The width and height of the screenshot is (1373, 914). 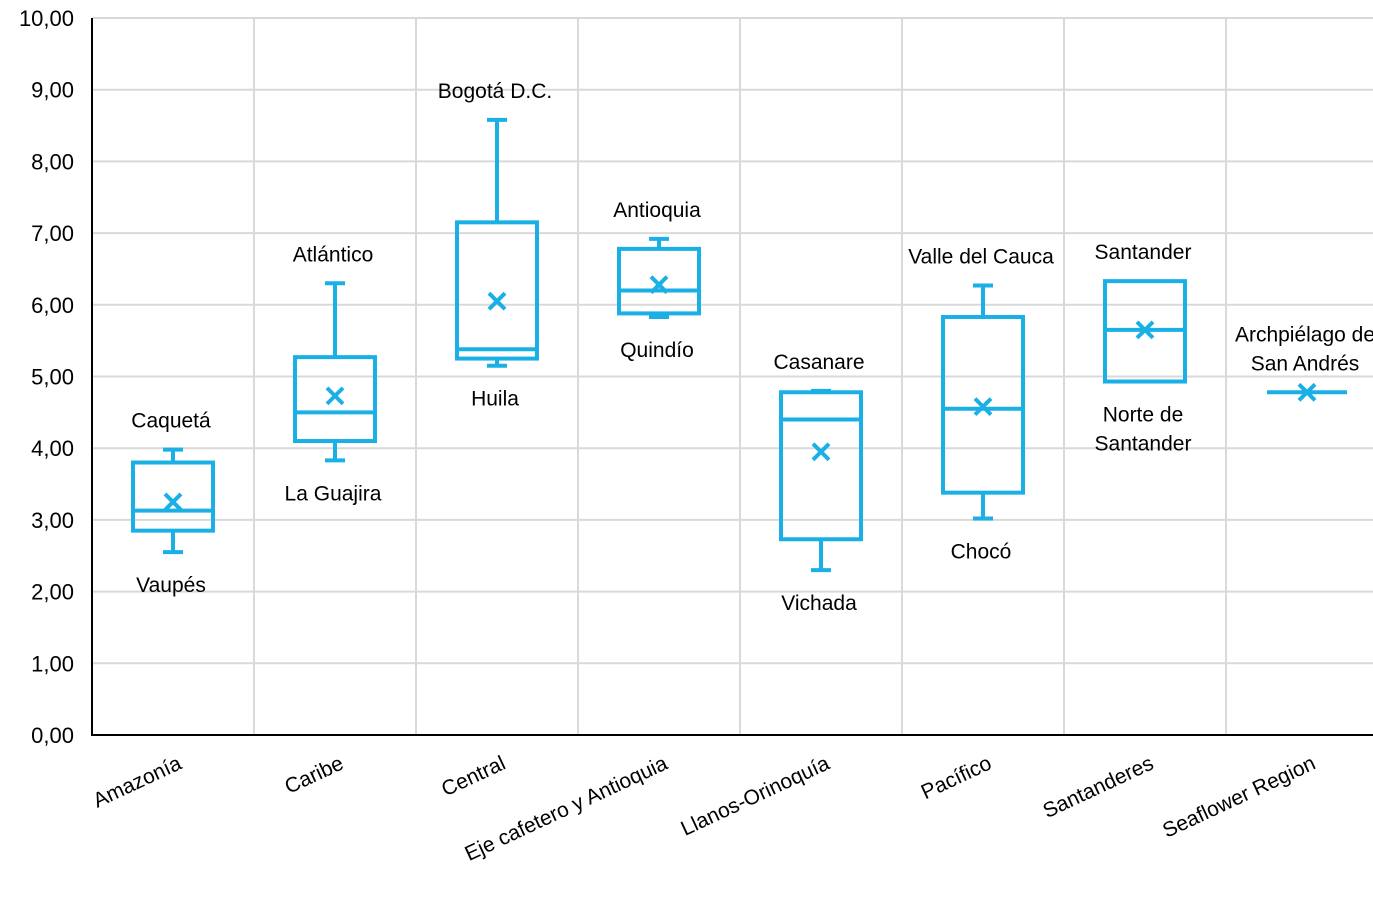 I want to click on x-tick-label: Pacífico, so click(x=956, y=778).